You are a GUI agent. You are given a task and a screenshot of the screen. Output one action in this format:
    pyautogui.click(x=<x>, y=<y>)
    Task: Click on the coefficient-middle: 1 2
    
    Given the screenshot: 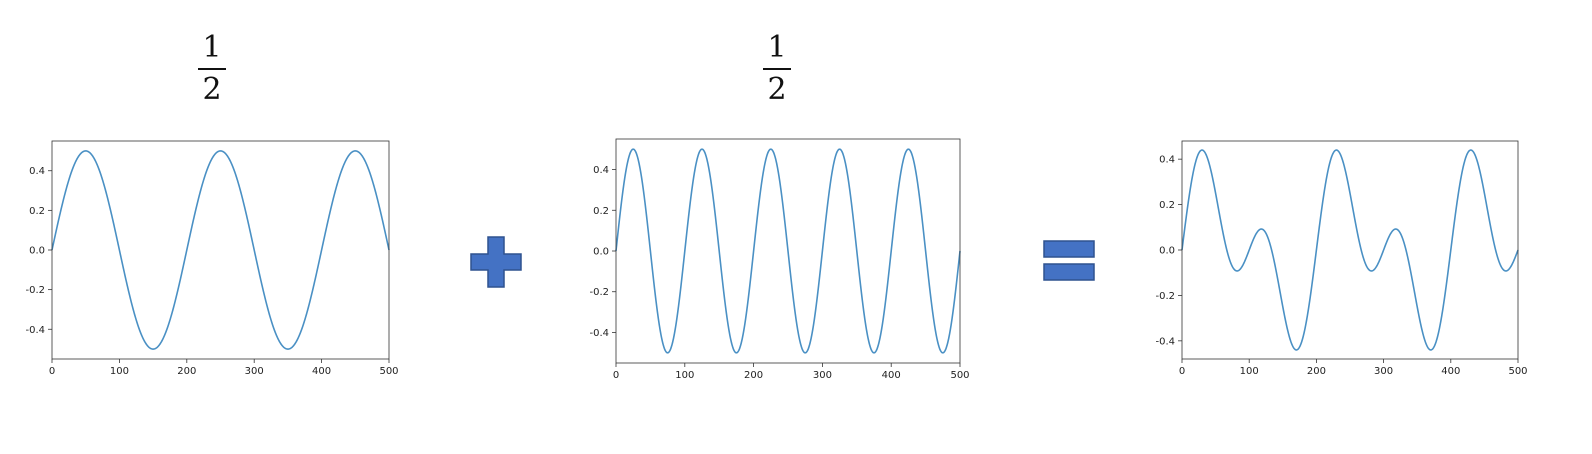 What is the action you would take?
    pyautogui.click(x=777, y=69)
    